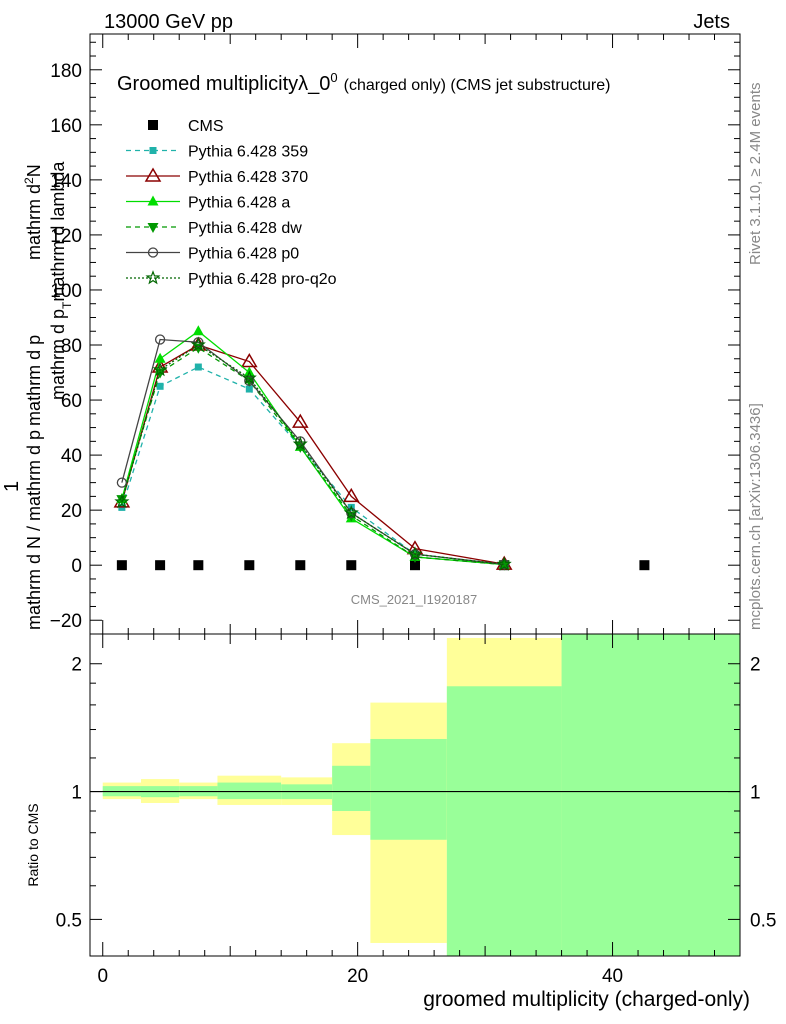 This screenshot has width=786, height=1024. Describe the element at coordinates (71, 511) in the screenshot. I see `y-tick-label: 20` at that location.